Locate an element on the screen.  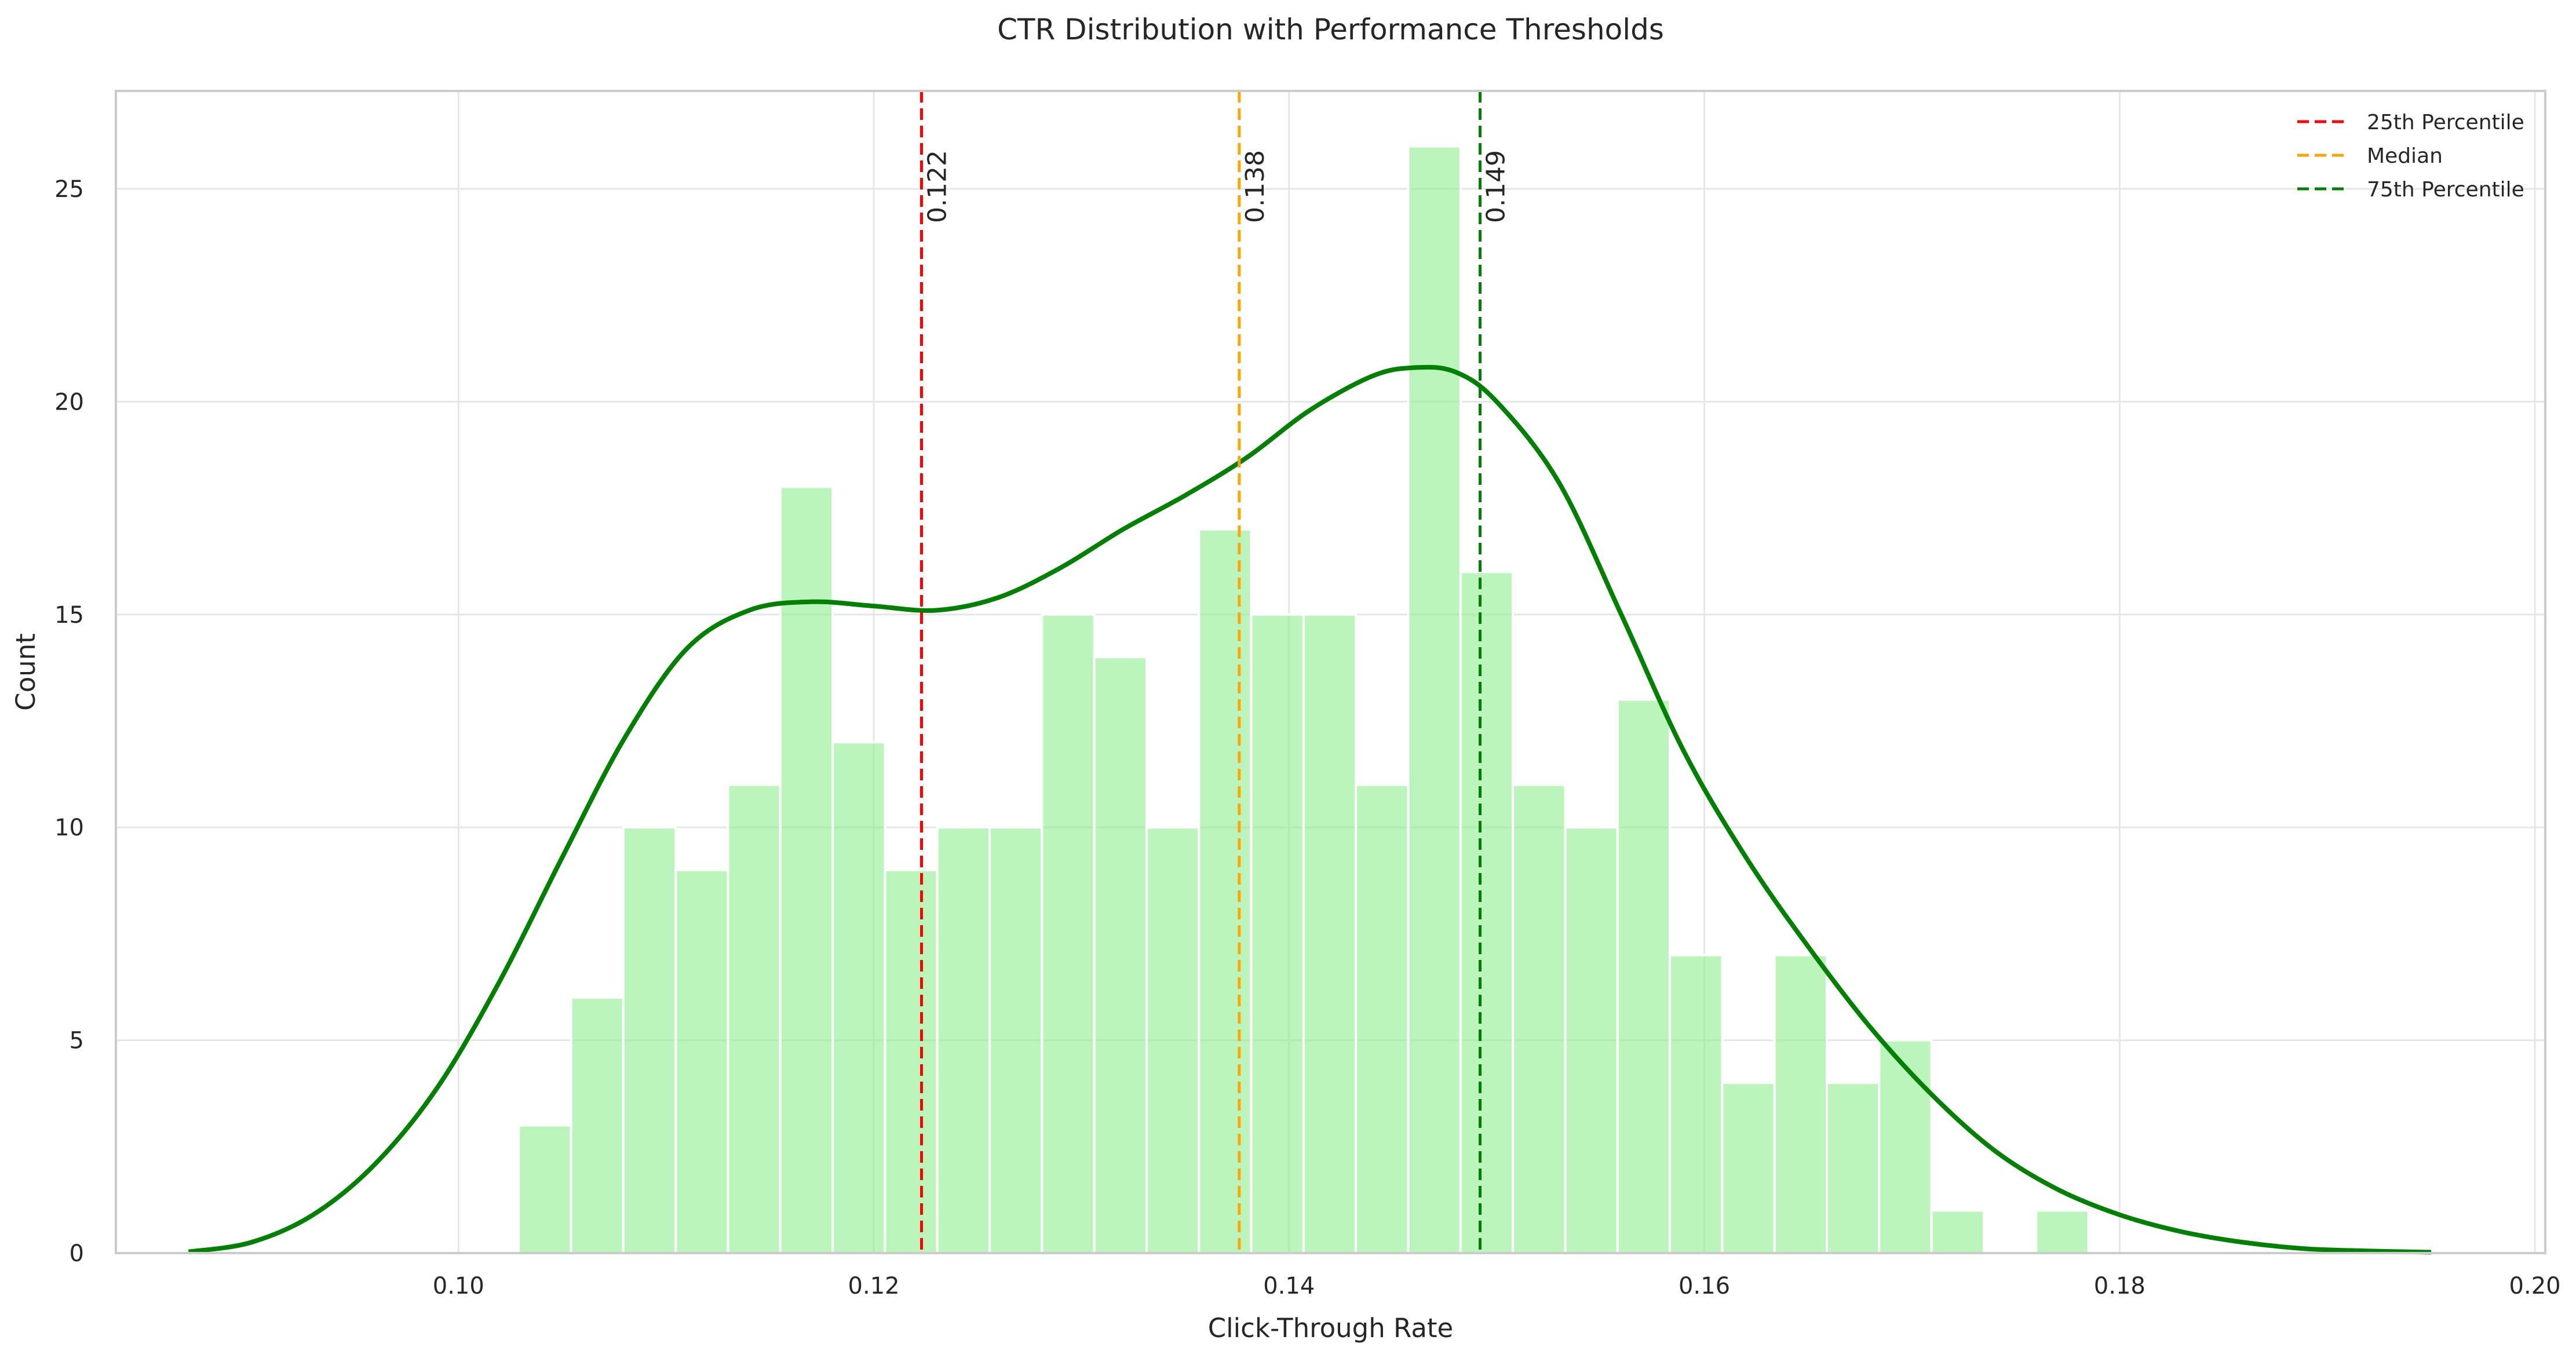
legend-label: Median is located at coordinates (2405, 156).